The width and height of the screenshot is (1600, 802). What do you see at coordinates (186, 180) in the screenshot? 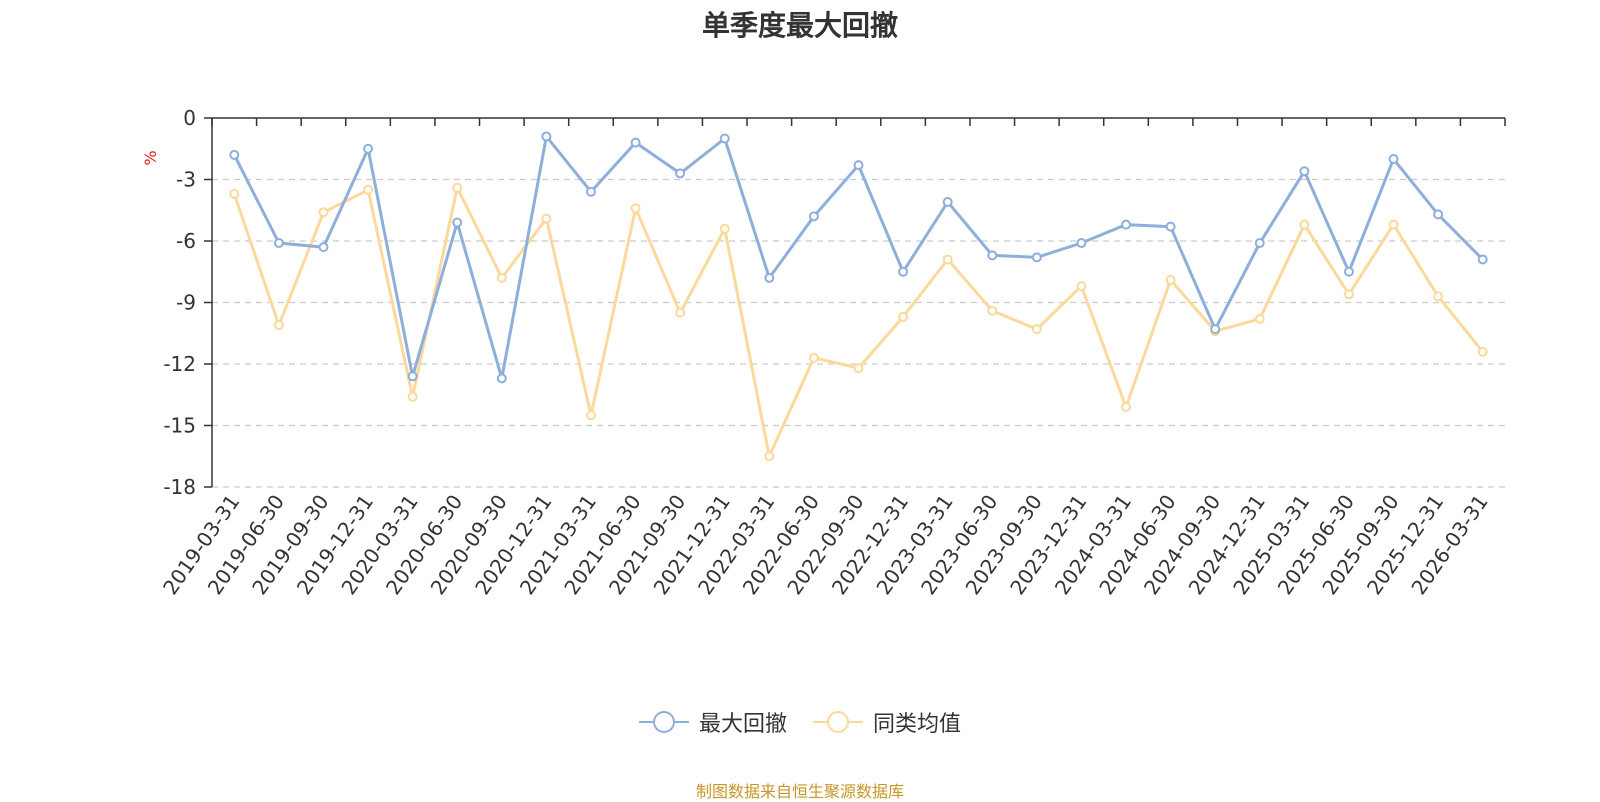
I see `y-tick-label: -3` at bounding box center [186, 180].